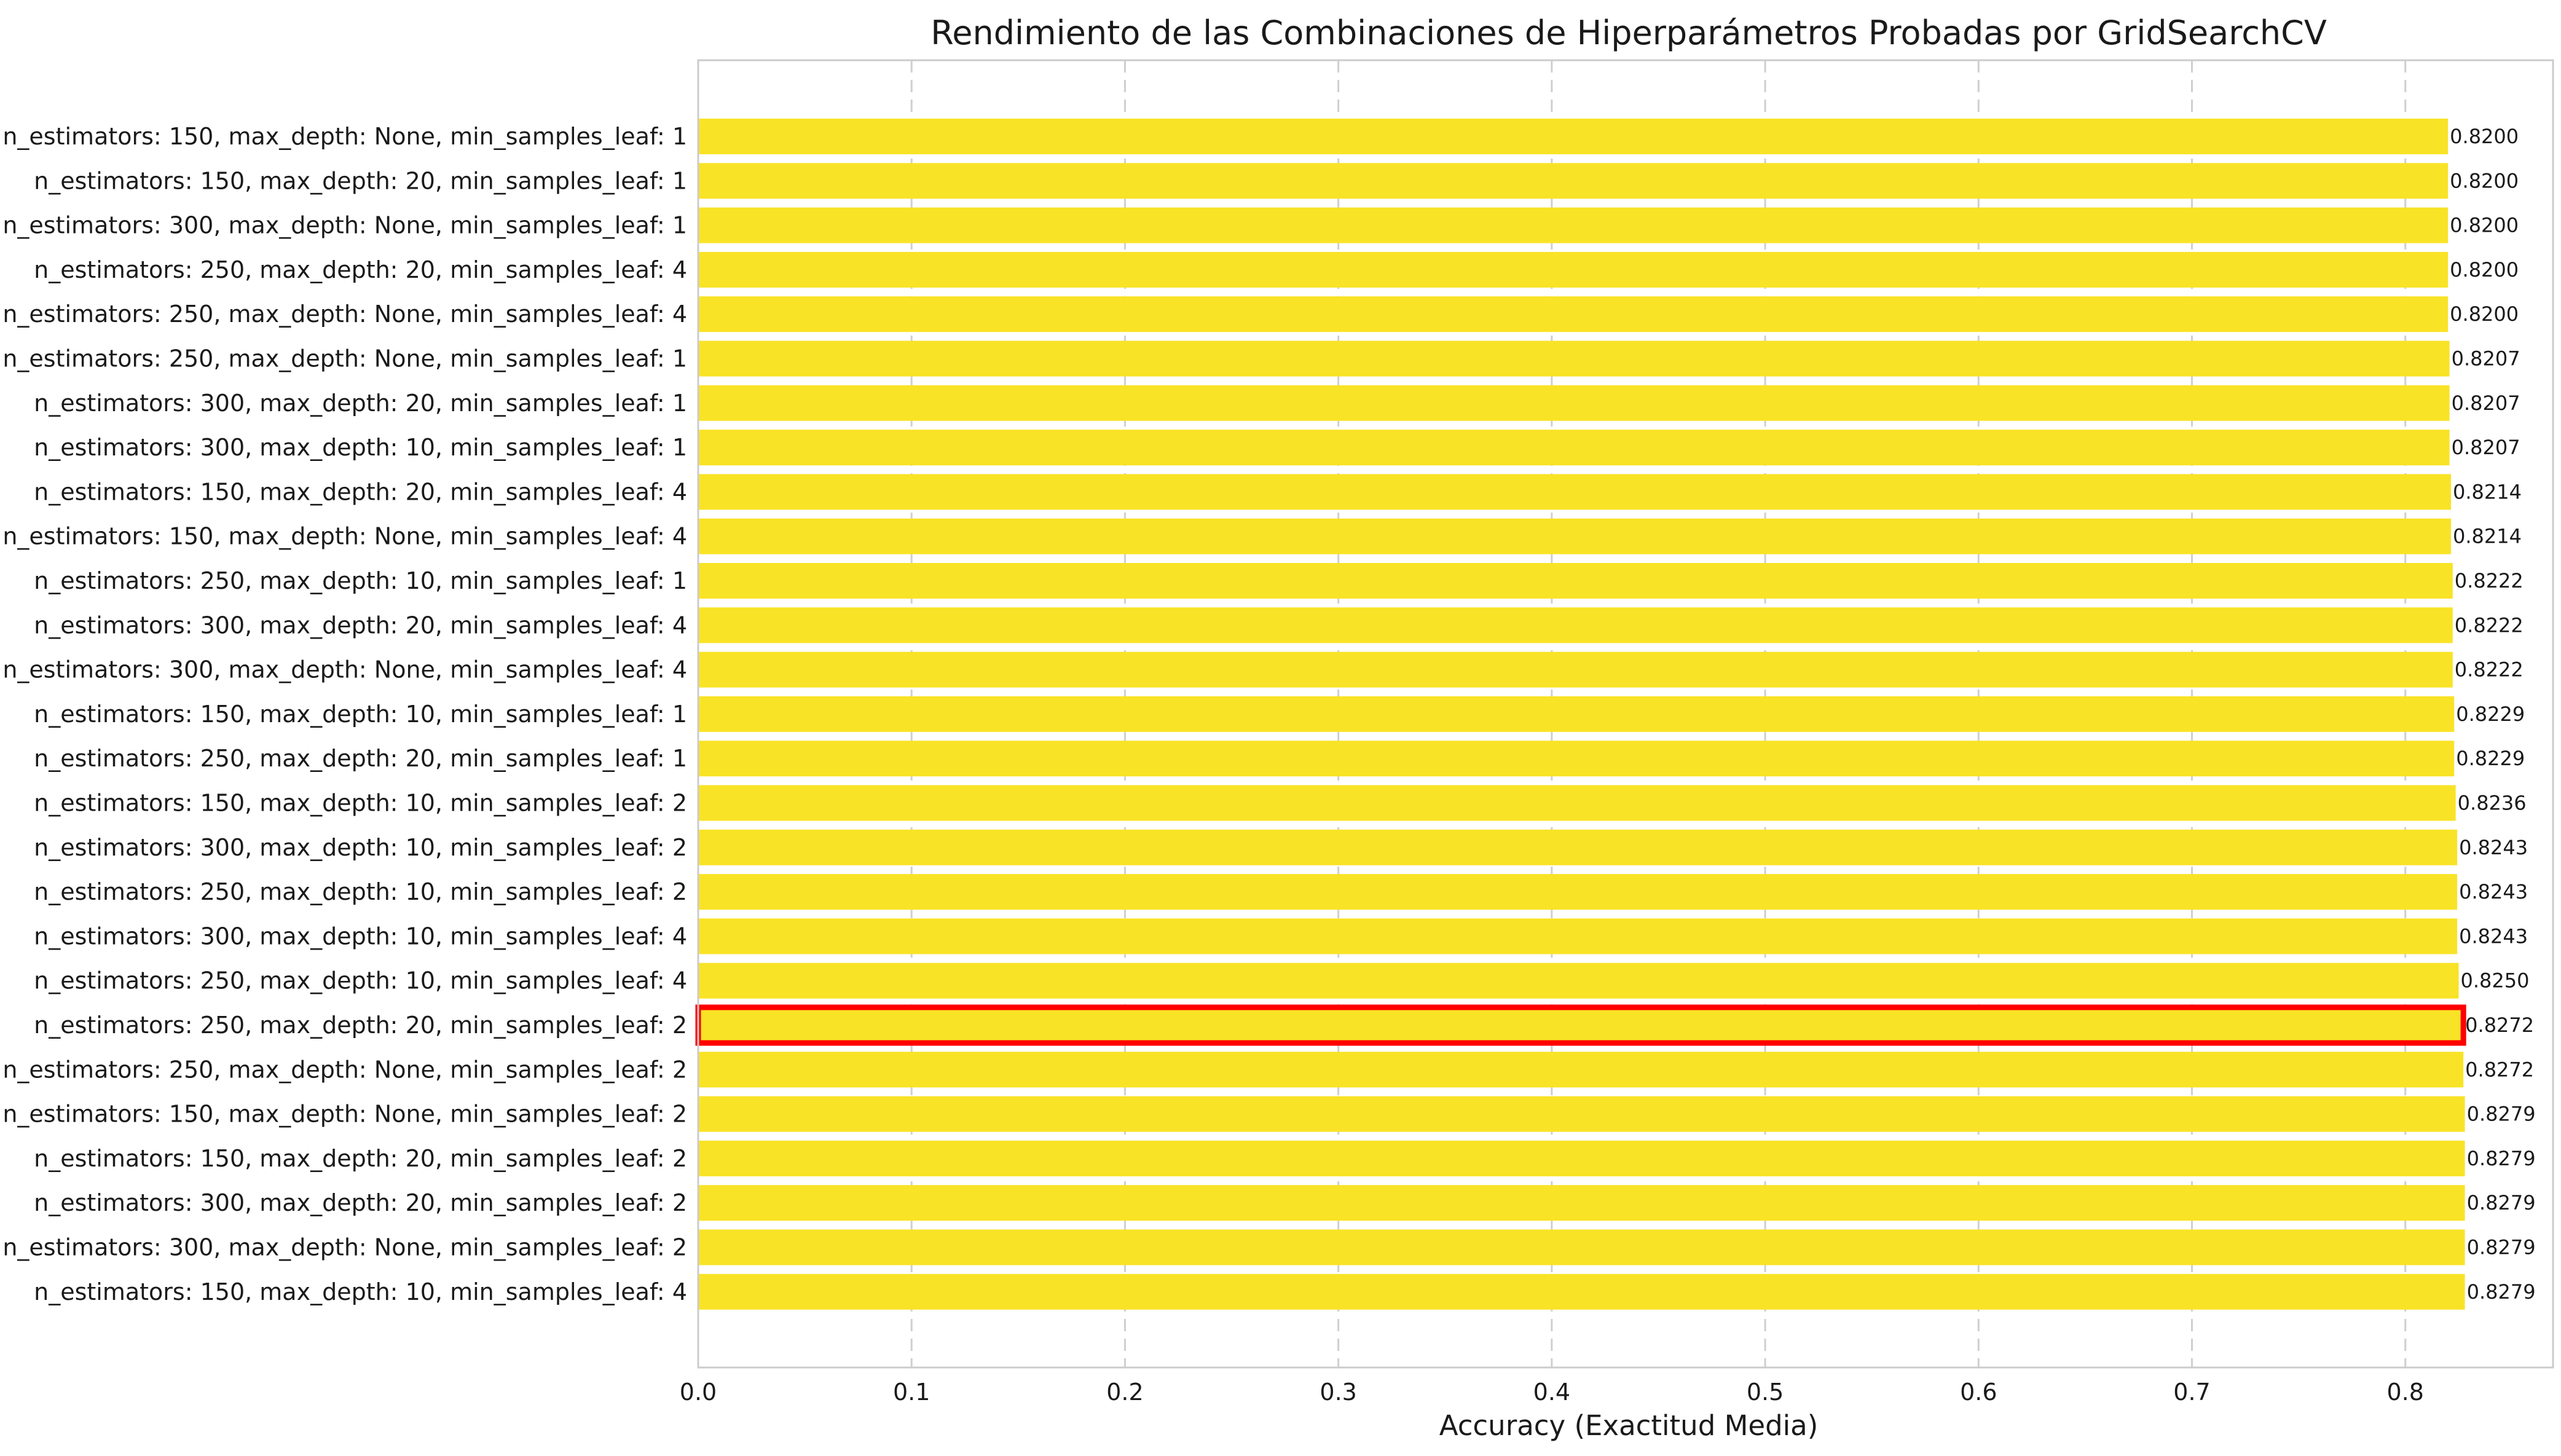 Image resolution: width=2561 pixels, height=1456 pixels. I want to click on x-tick-label: 0.5, so click(1765, 1392).